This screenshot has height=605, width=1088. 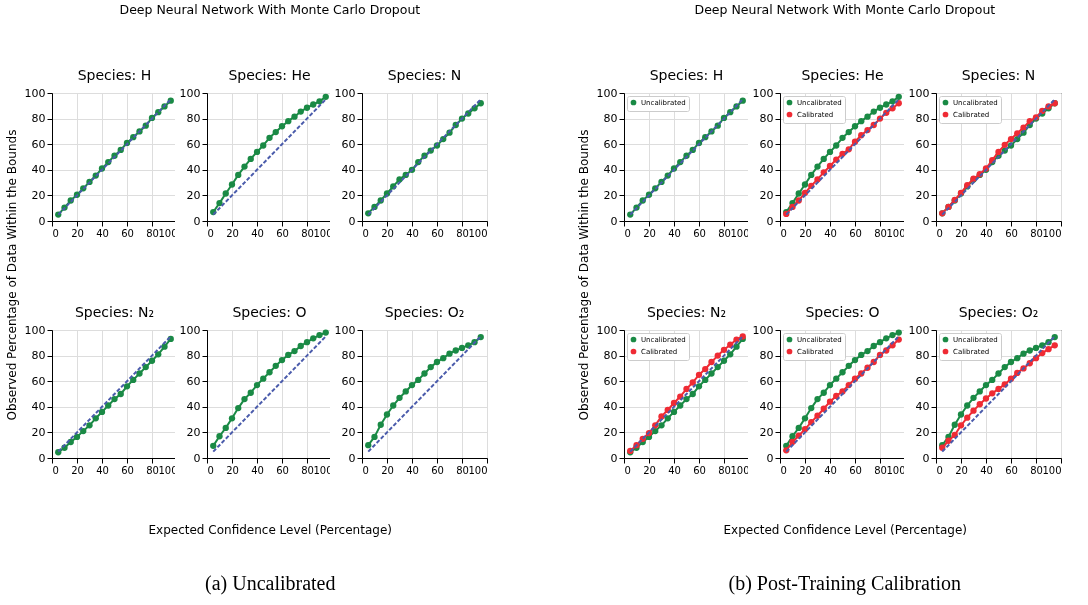 What do you see at coordinates (845, 583) in the screenshot?
I see `text: (b) Post-Training Calibration` at bounding box center [845, 583].